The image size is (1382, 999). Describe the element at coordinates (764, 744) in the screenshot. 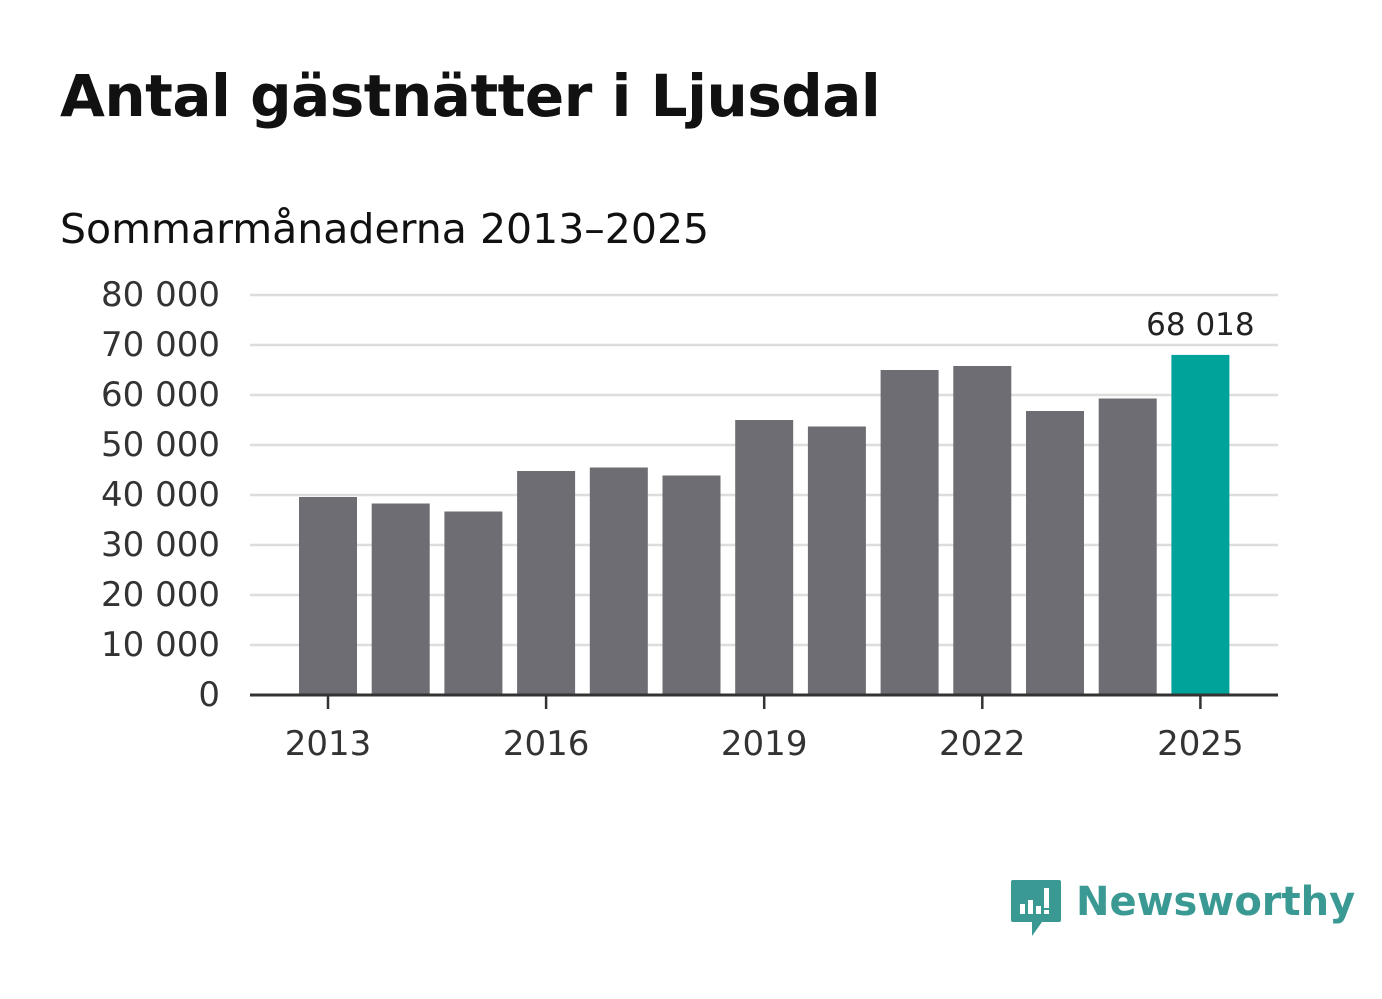

I see `x-tick-label: 2019` at that location.